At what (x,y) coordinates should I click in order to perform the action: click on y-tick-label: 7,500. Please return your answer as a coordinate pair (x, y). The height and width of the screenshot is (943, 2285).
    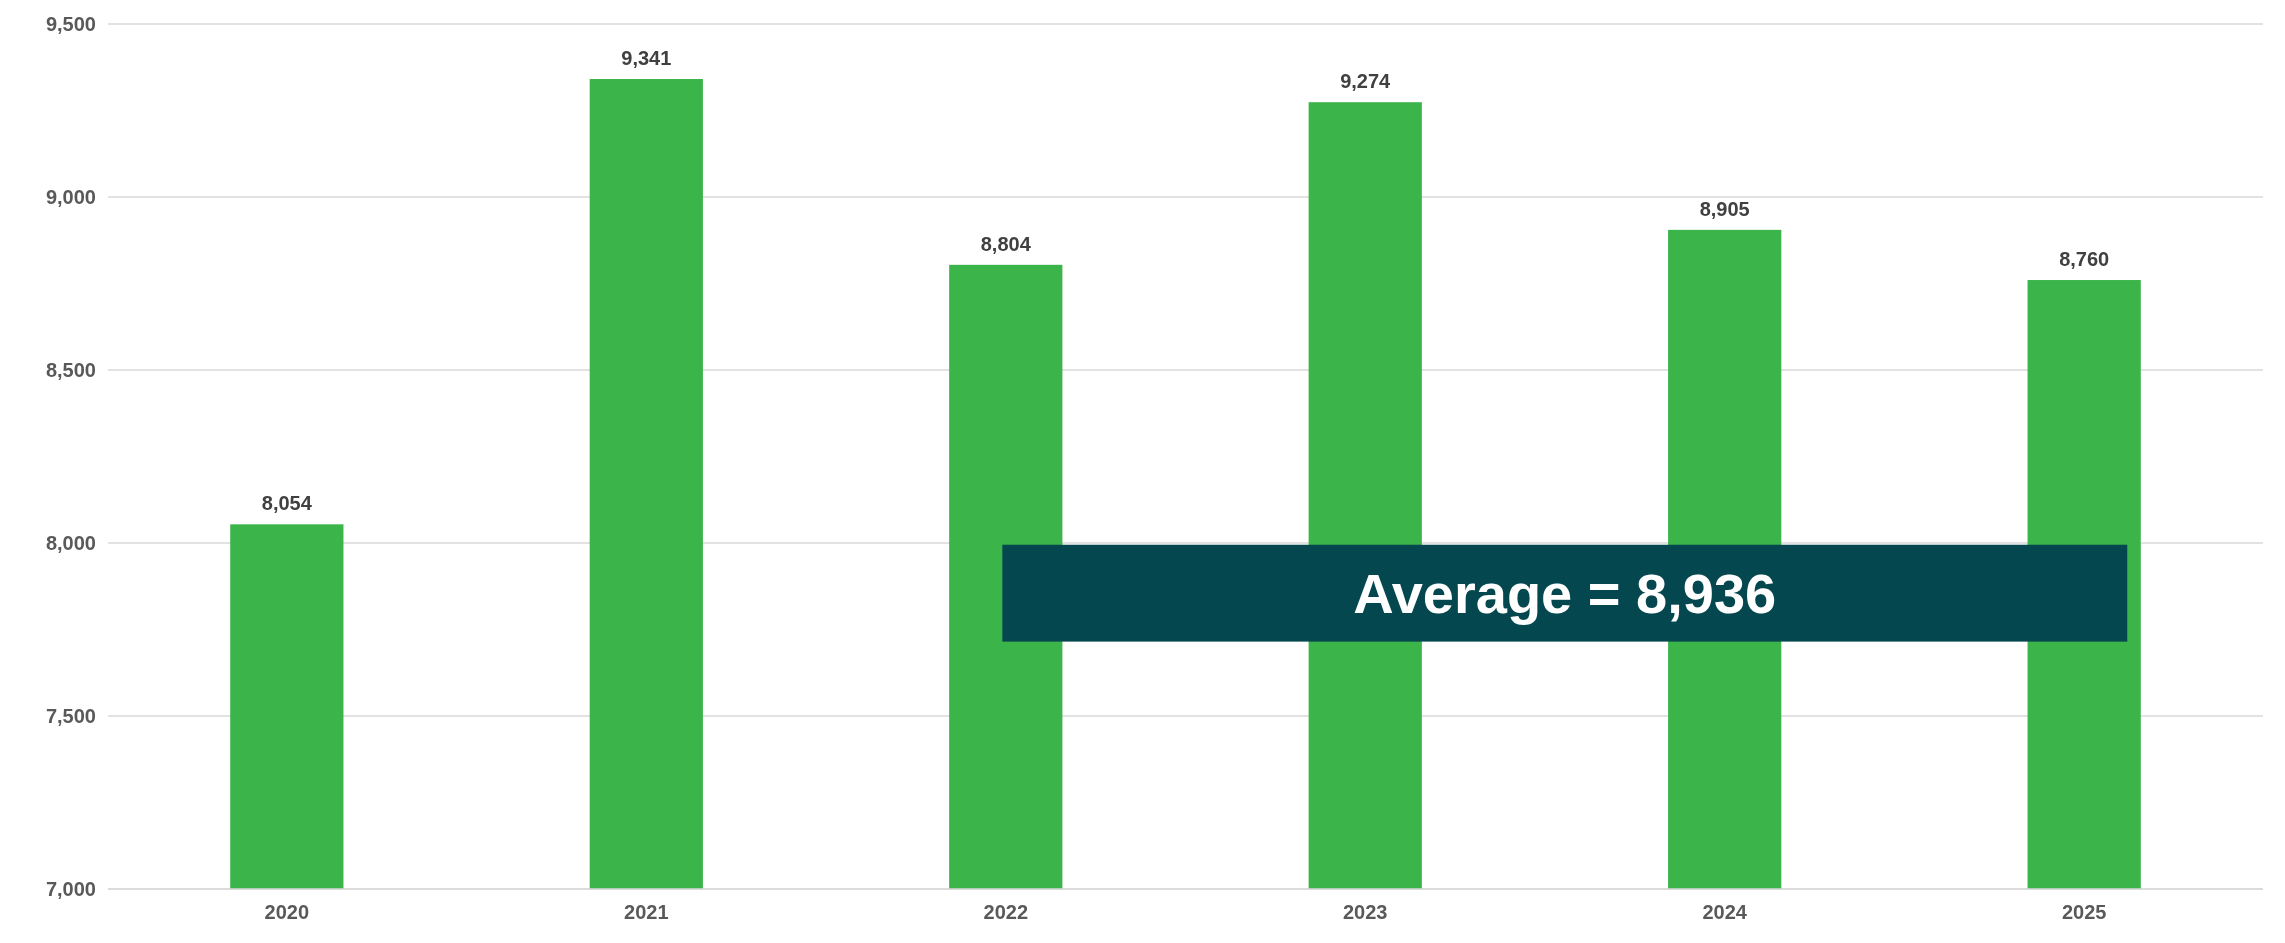
    Looking at the image, I should click on (70, 716).